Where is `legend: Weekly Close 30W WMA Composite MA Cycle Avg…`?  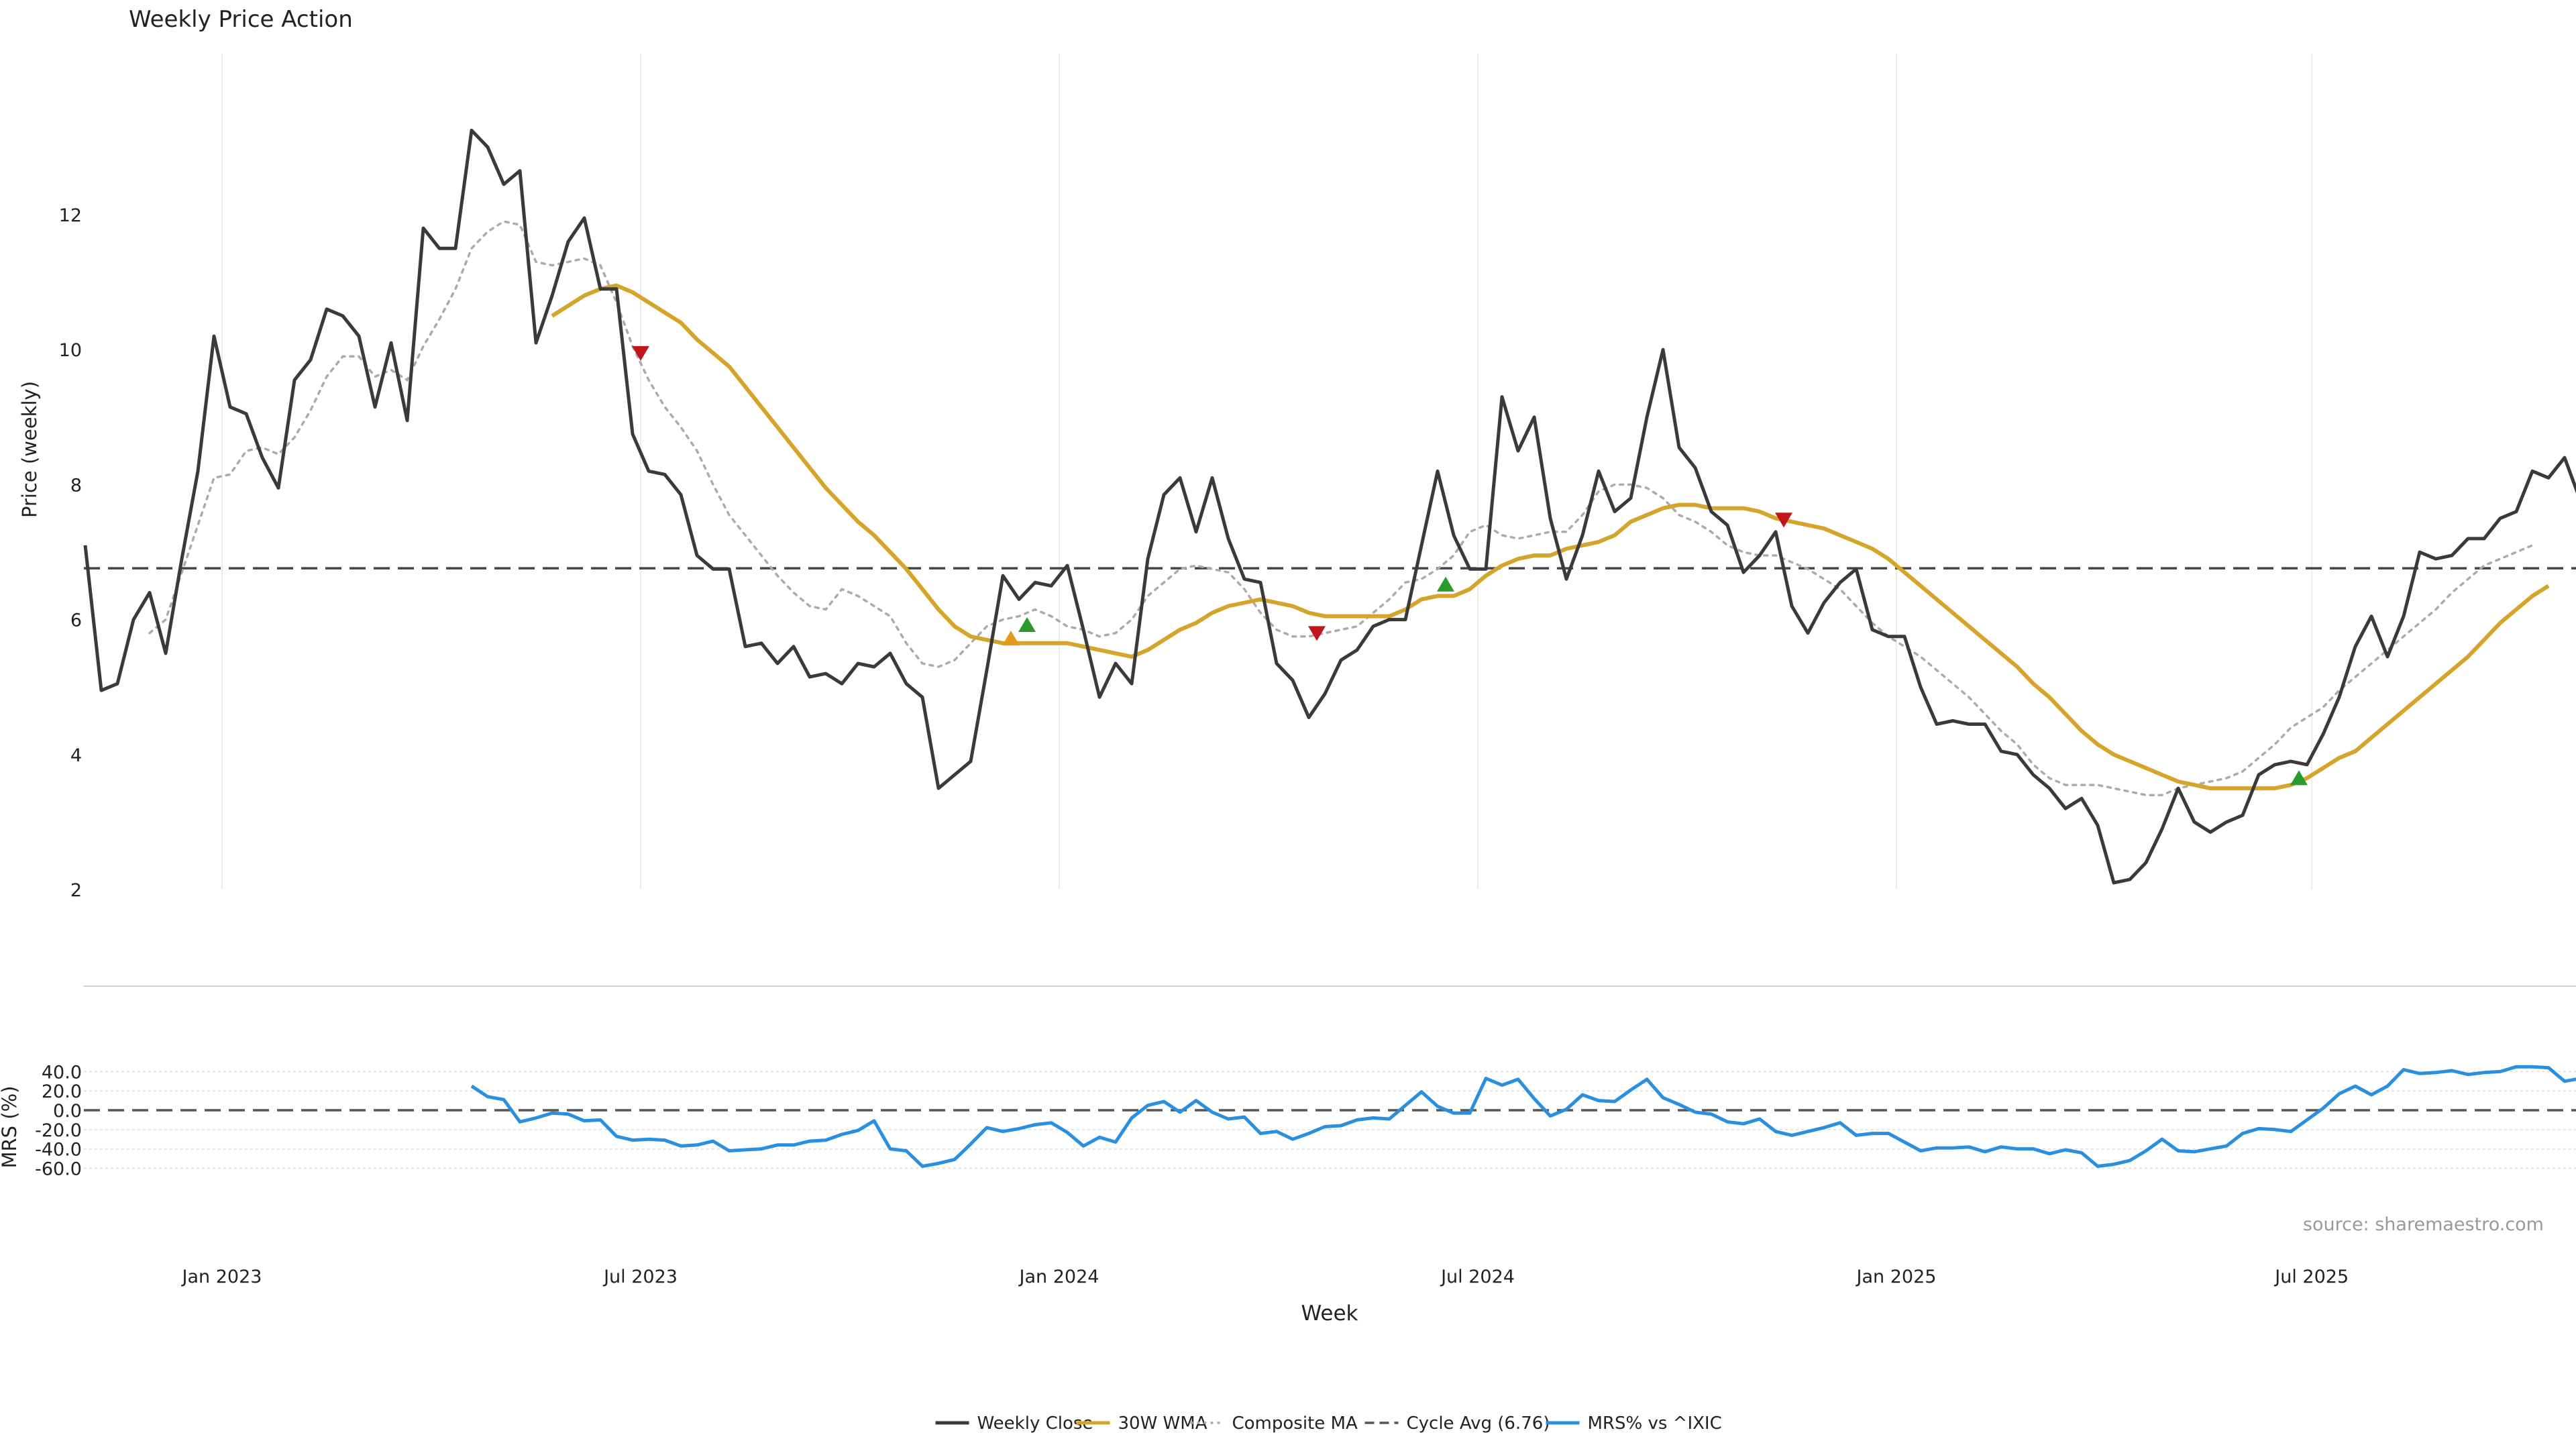
legend: Weekly Close 30W WMA Composite MA Cycle Avg… is located at coordinates (1328, 1423).